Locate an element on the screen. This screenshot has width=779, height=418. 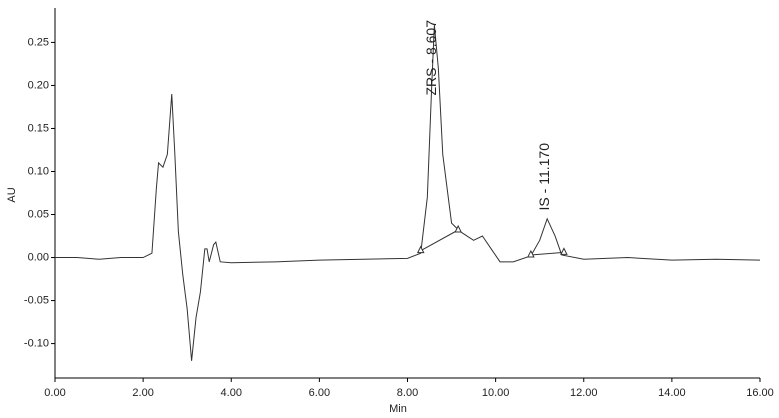
x-axis-label: Min is located at coordinates (398, 409).